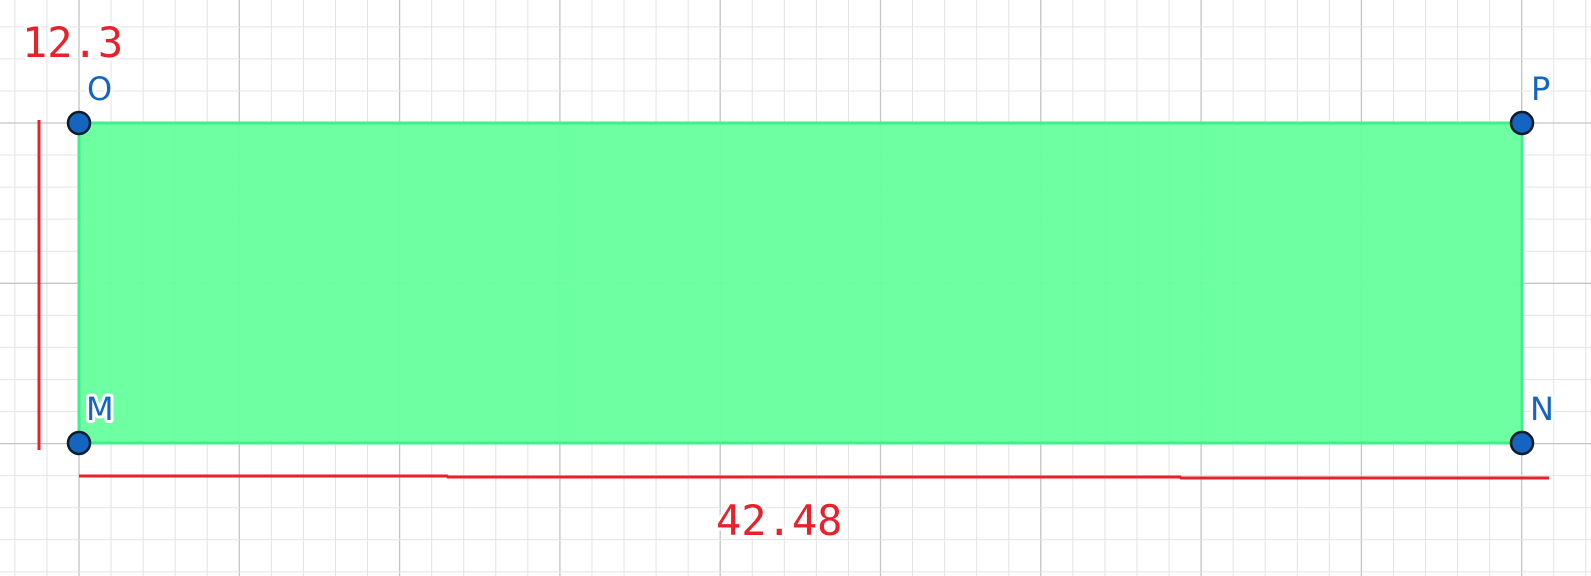  I want to click on width-measure-label: 42.48, so click(779, 520).